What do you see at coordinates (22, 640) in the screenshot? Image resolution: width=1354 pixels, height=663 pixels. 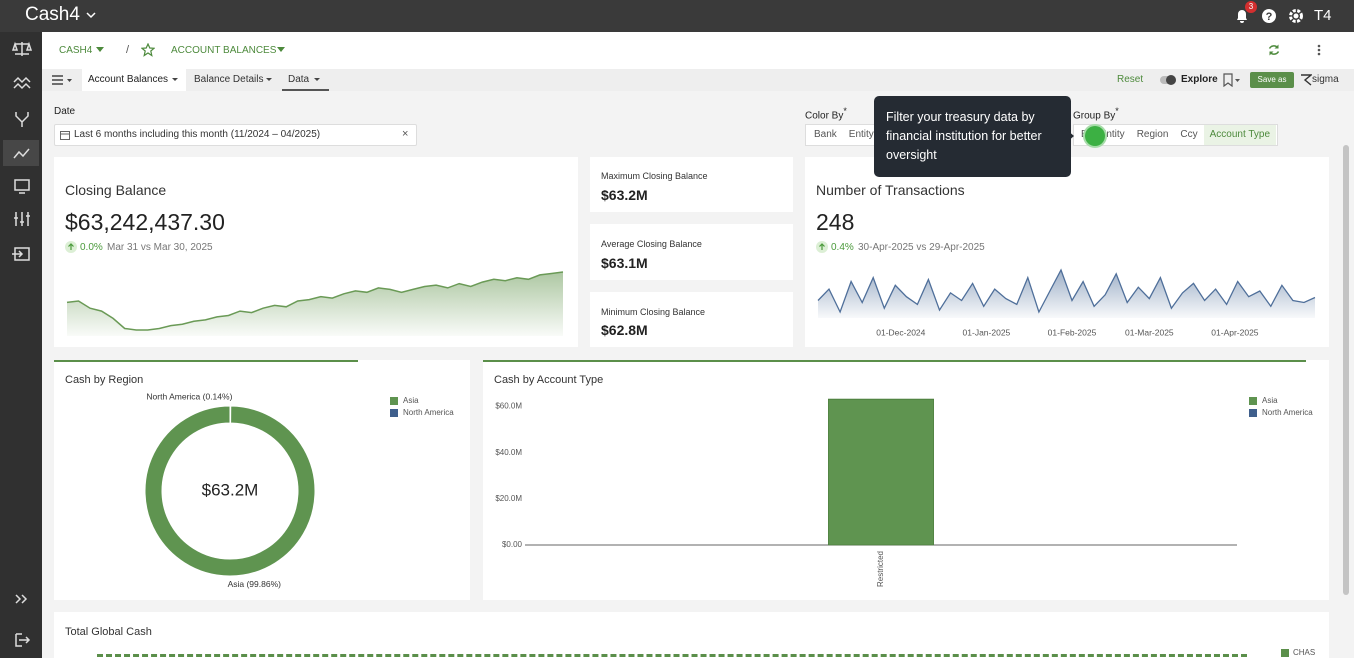 I see `nav-logout` at bounding box center [22, 640].